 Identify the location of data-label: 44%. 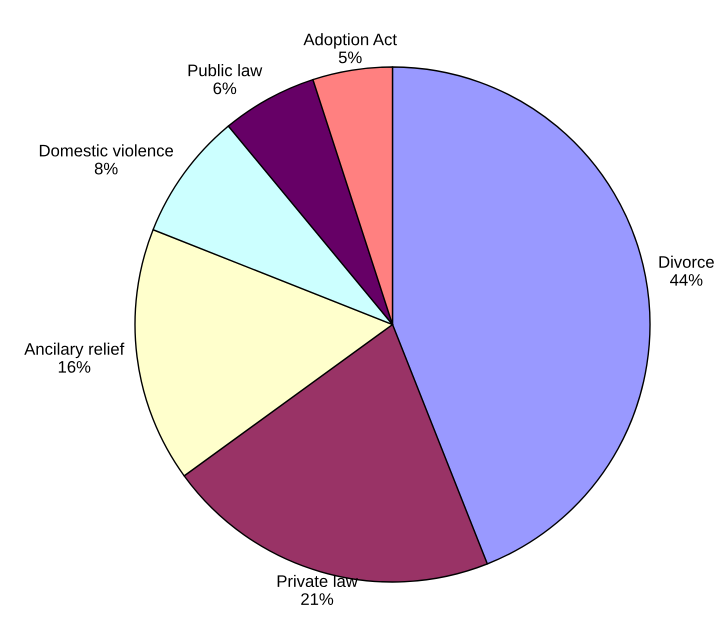
(686, 280).